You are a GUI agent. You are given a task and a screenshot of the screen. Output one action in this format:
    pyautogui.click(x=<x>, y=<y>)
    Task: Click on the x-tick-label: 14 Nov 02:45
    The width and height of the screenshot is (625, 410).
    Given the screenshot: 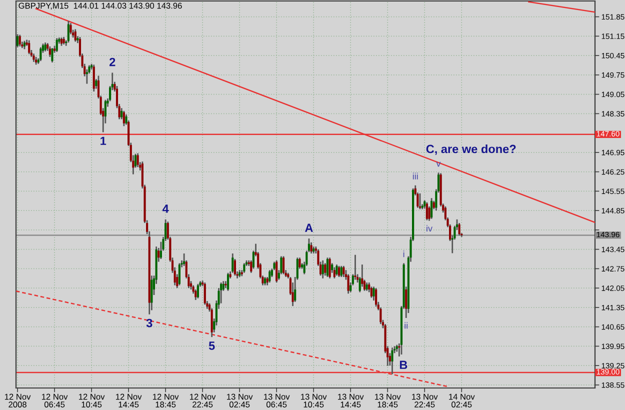 What is the action you would take?
    pyautogui.click(x=462, y=401)
    